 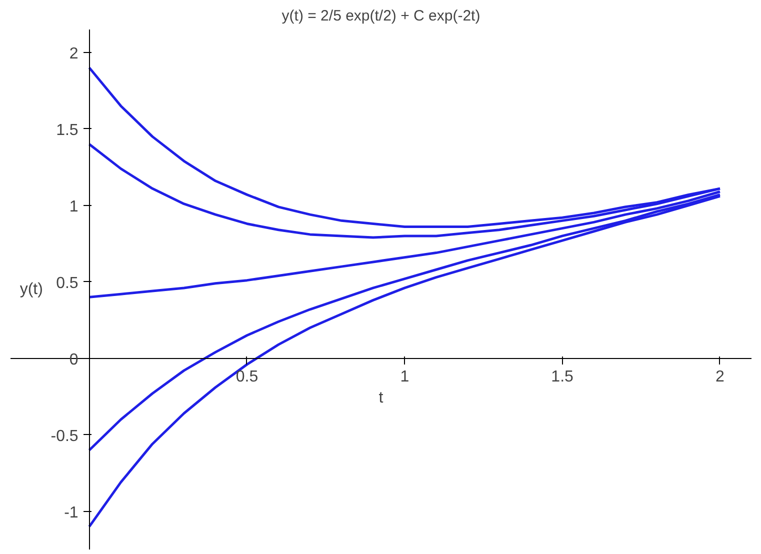 I want to click on y-tick-label: -1, so click(x=71, y=513).